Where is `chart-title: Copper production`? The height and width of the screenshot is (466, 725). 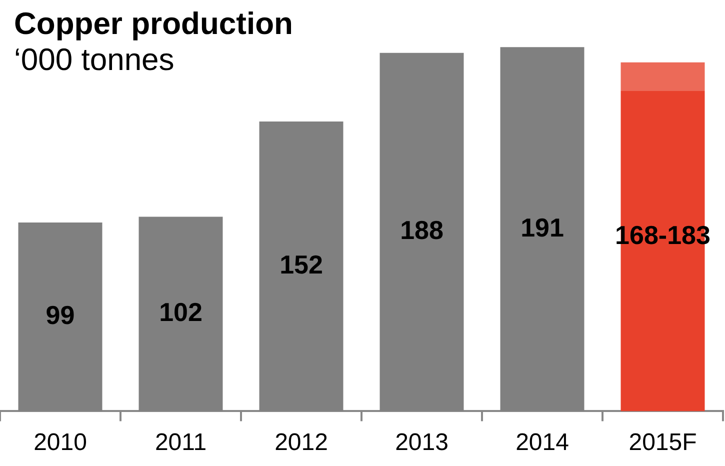
chart-title: Copper production is located at coordinates (153, 24).